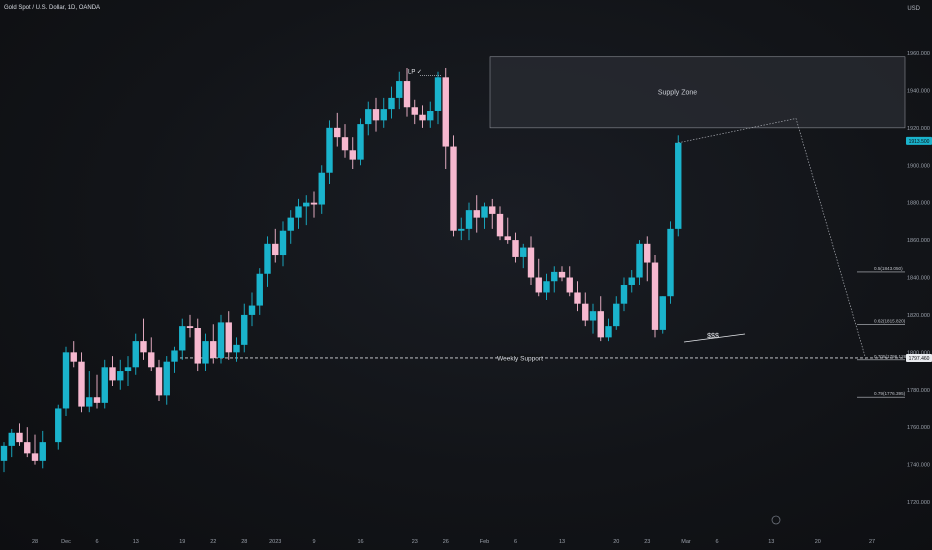  Describe the element at coordinates (872, 542) in the screenshot. I see `x-tick-label: 27` at that location.